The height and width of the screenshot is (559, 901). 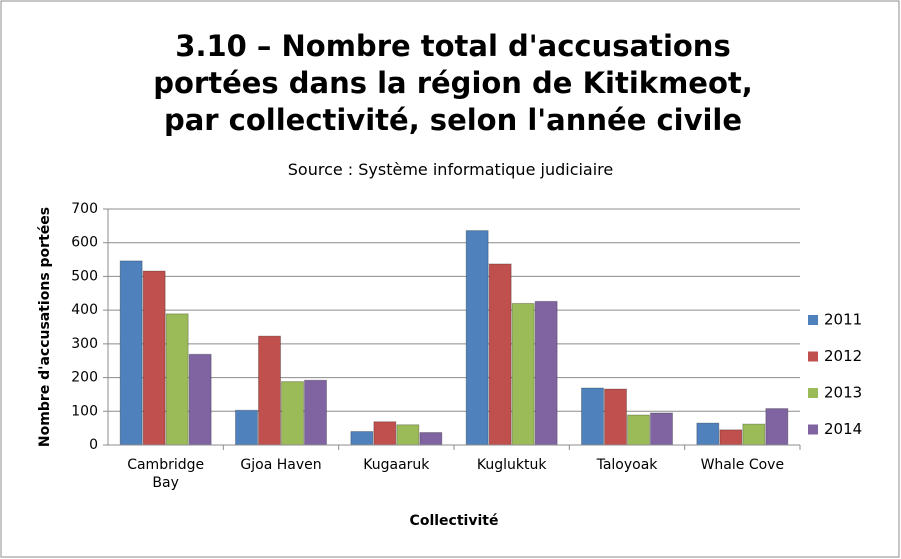 I want to click on y-tick-label: 600, so click(x=84, y=243).